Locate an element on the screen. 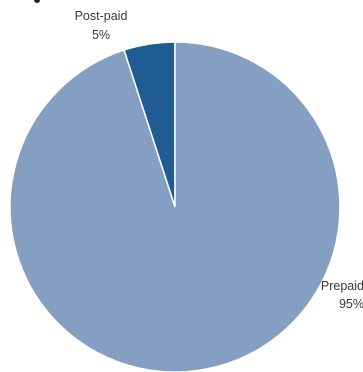  slice-label-value: 5% is located at coordinates (101, 35).